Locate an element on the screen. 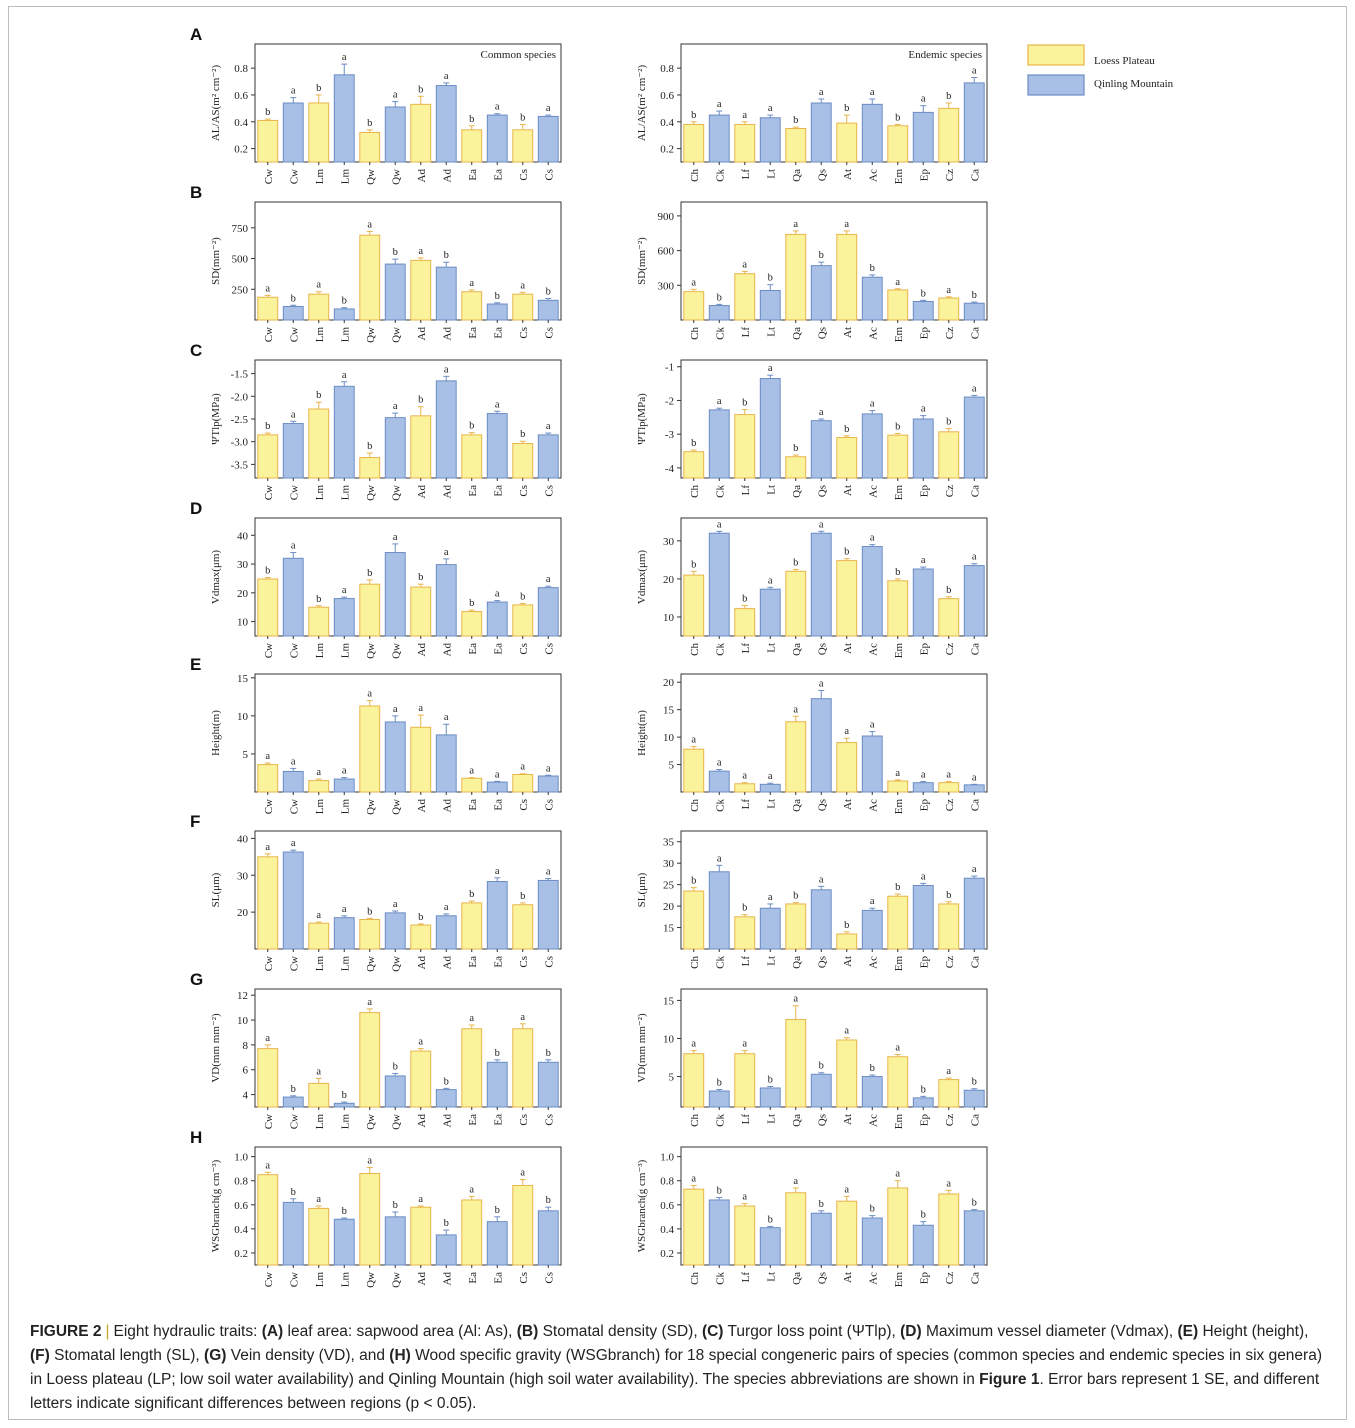  x-tick-label-ac: Ac is located at coordinates (873, 333).